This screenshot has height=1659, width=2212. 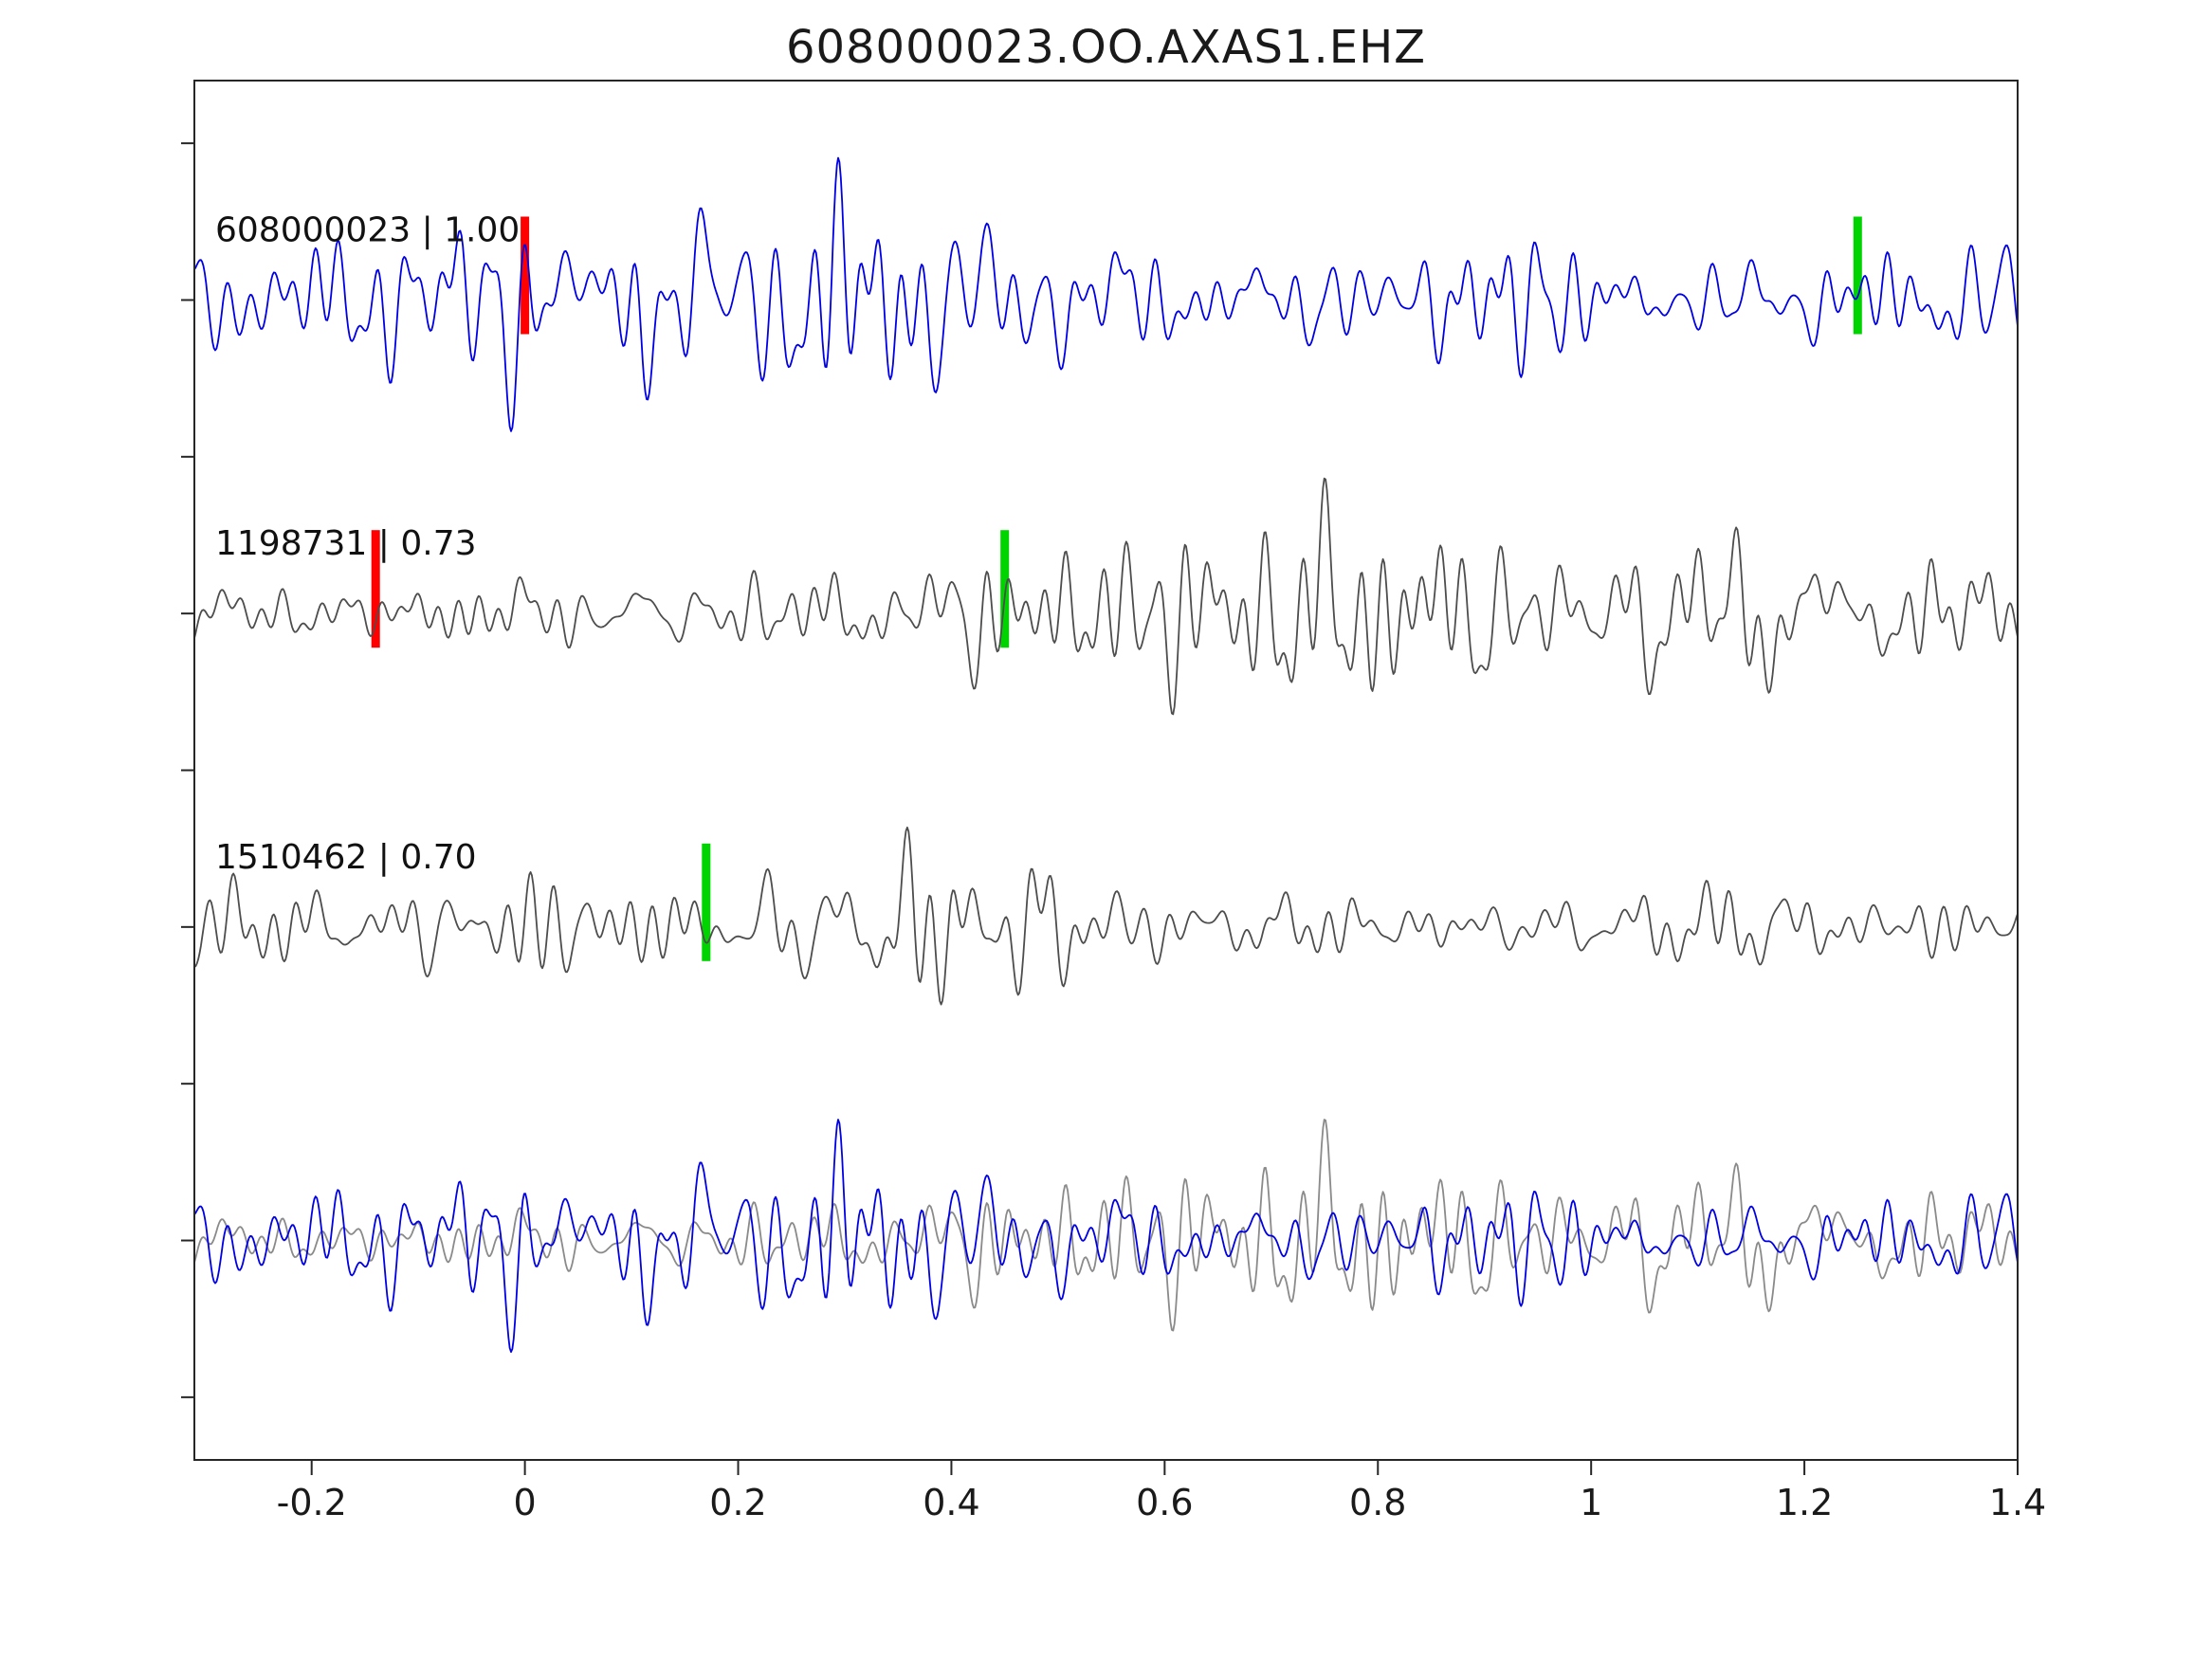 What do you see at coordinates (951, 1502) in the screenshot?
I see `x-tick-label: 0.4` at bounding box center [951, 1502].